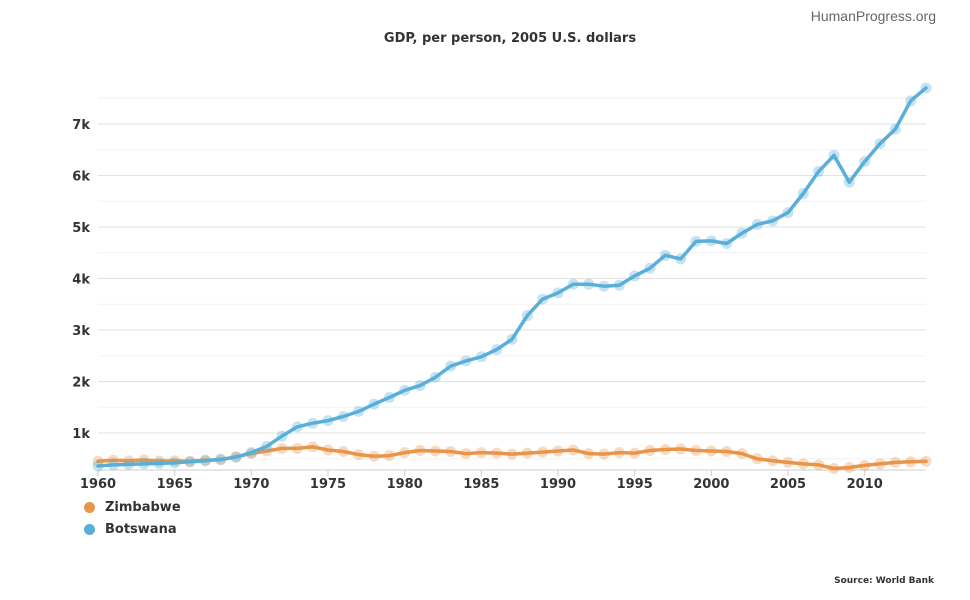 This screenshot has height=600, width=970. Describe the element at coordinates (558, 484) in the screenshot. I see `x-tick-label: 1990` at that location.